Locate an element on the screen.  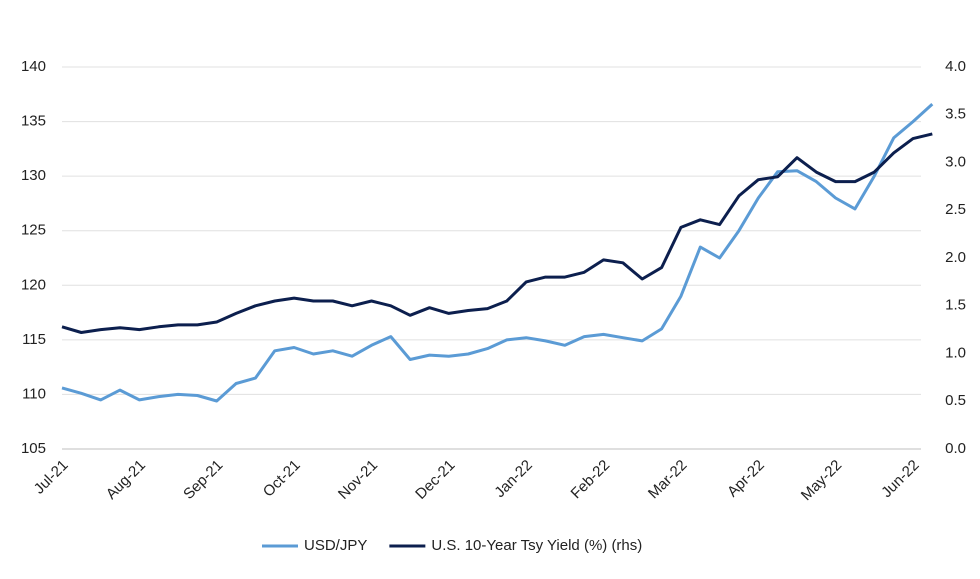
y2-tick-label: 3.5 is located at coordinates (955, 114).